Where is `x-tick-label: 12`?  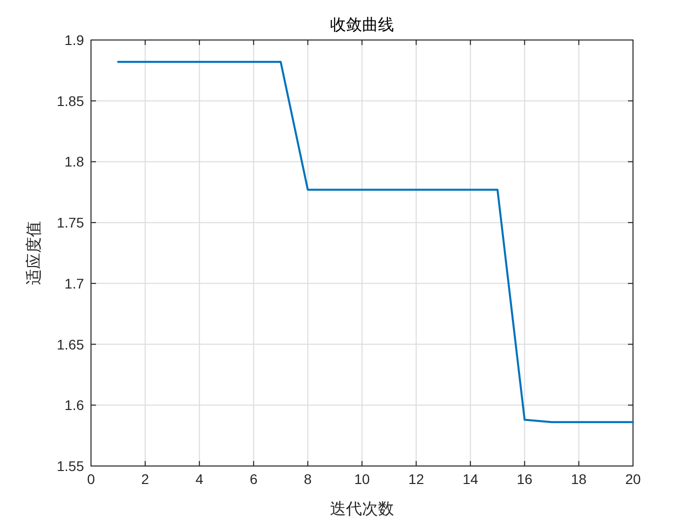 x-tick-label: 12 is located at coordinates (416, 479).